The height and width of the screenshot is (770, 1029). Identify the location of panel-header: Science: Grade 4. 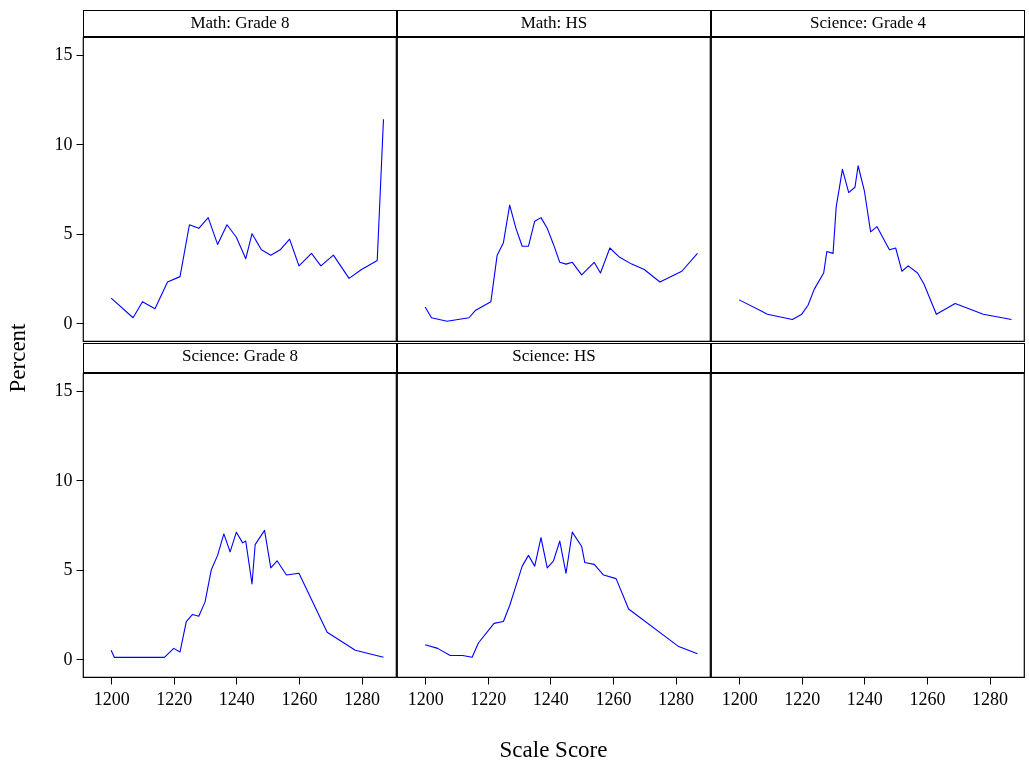
(868, 23).